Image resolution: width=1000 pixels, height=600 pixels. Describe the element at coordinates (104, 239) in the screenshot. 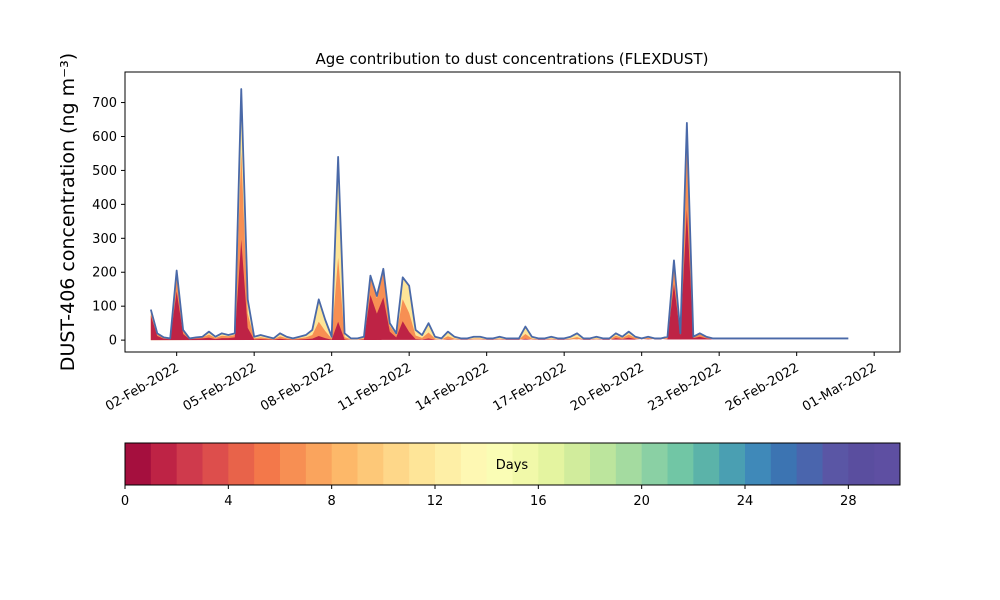

I see `y-tick-label: 300` at that location.